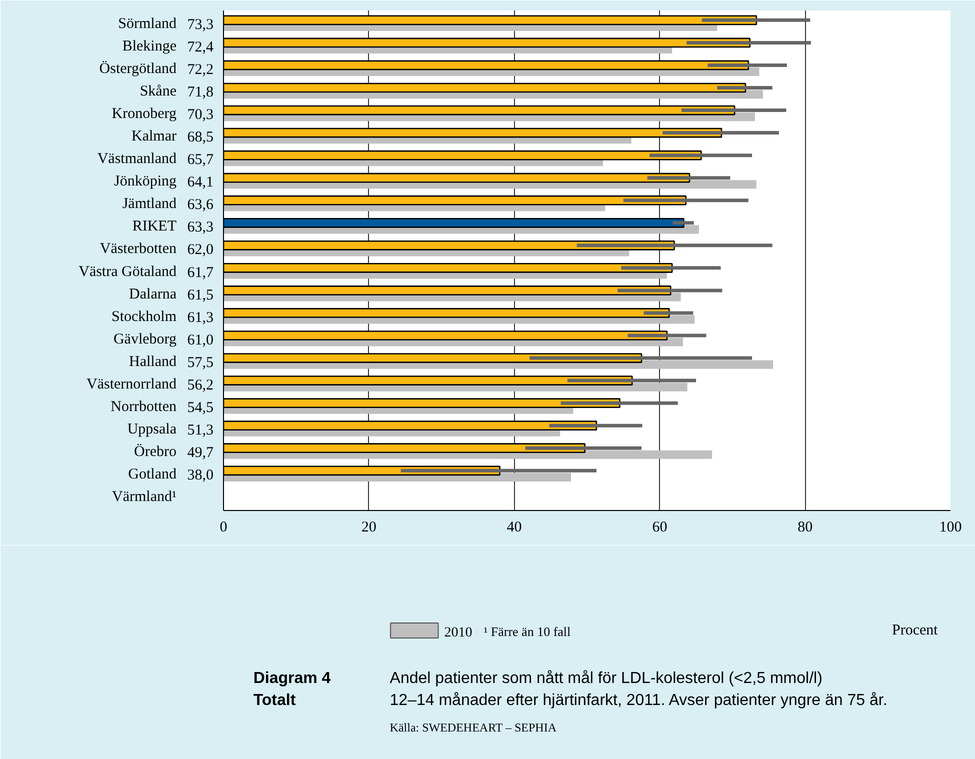 The width and height of the screenshot is (975, 759). What do you see at coordinates (144, 316) in the screenshot?
I see `y-tick-label: Stockholm` at bounding box center [144, 316].